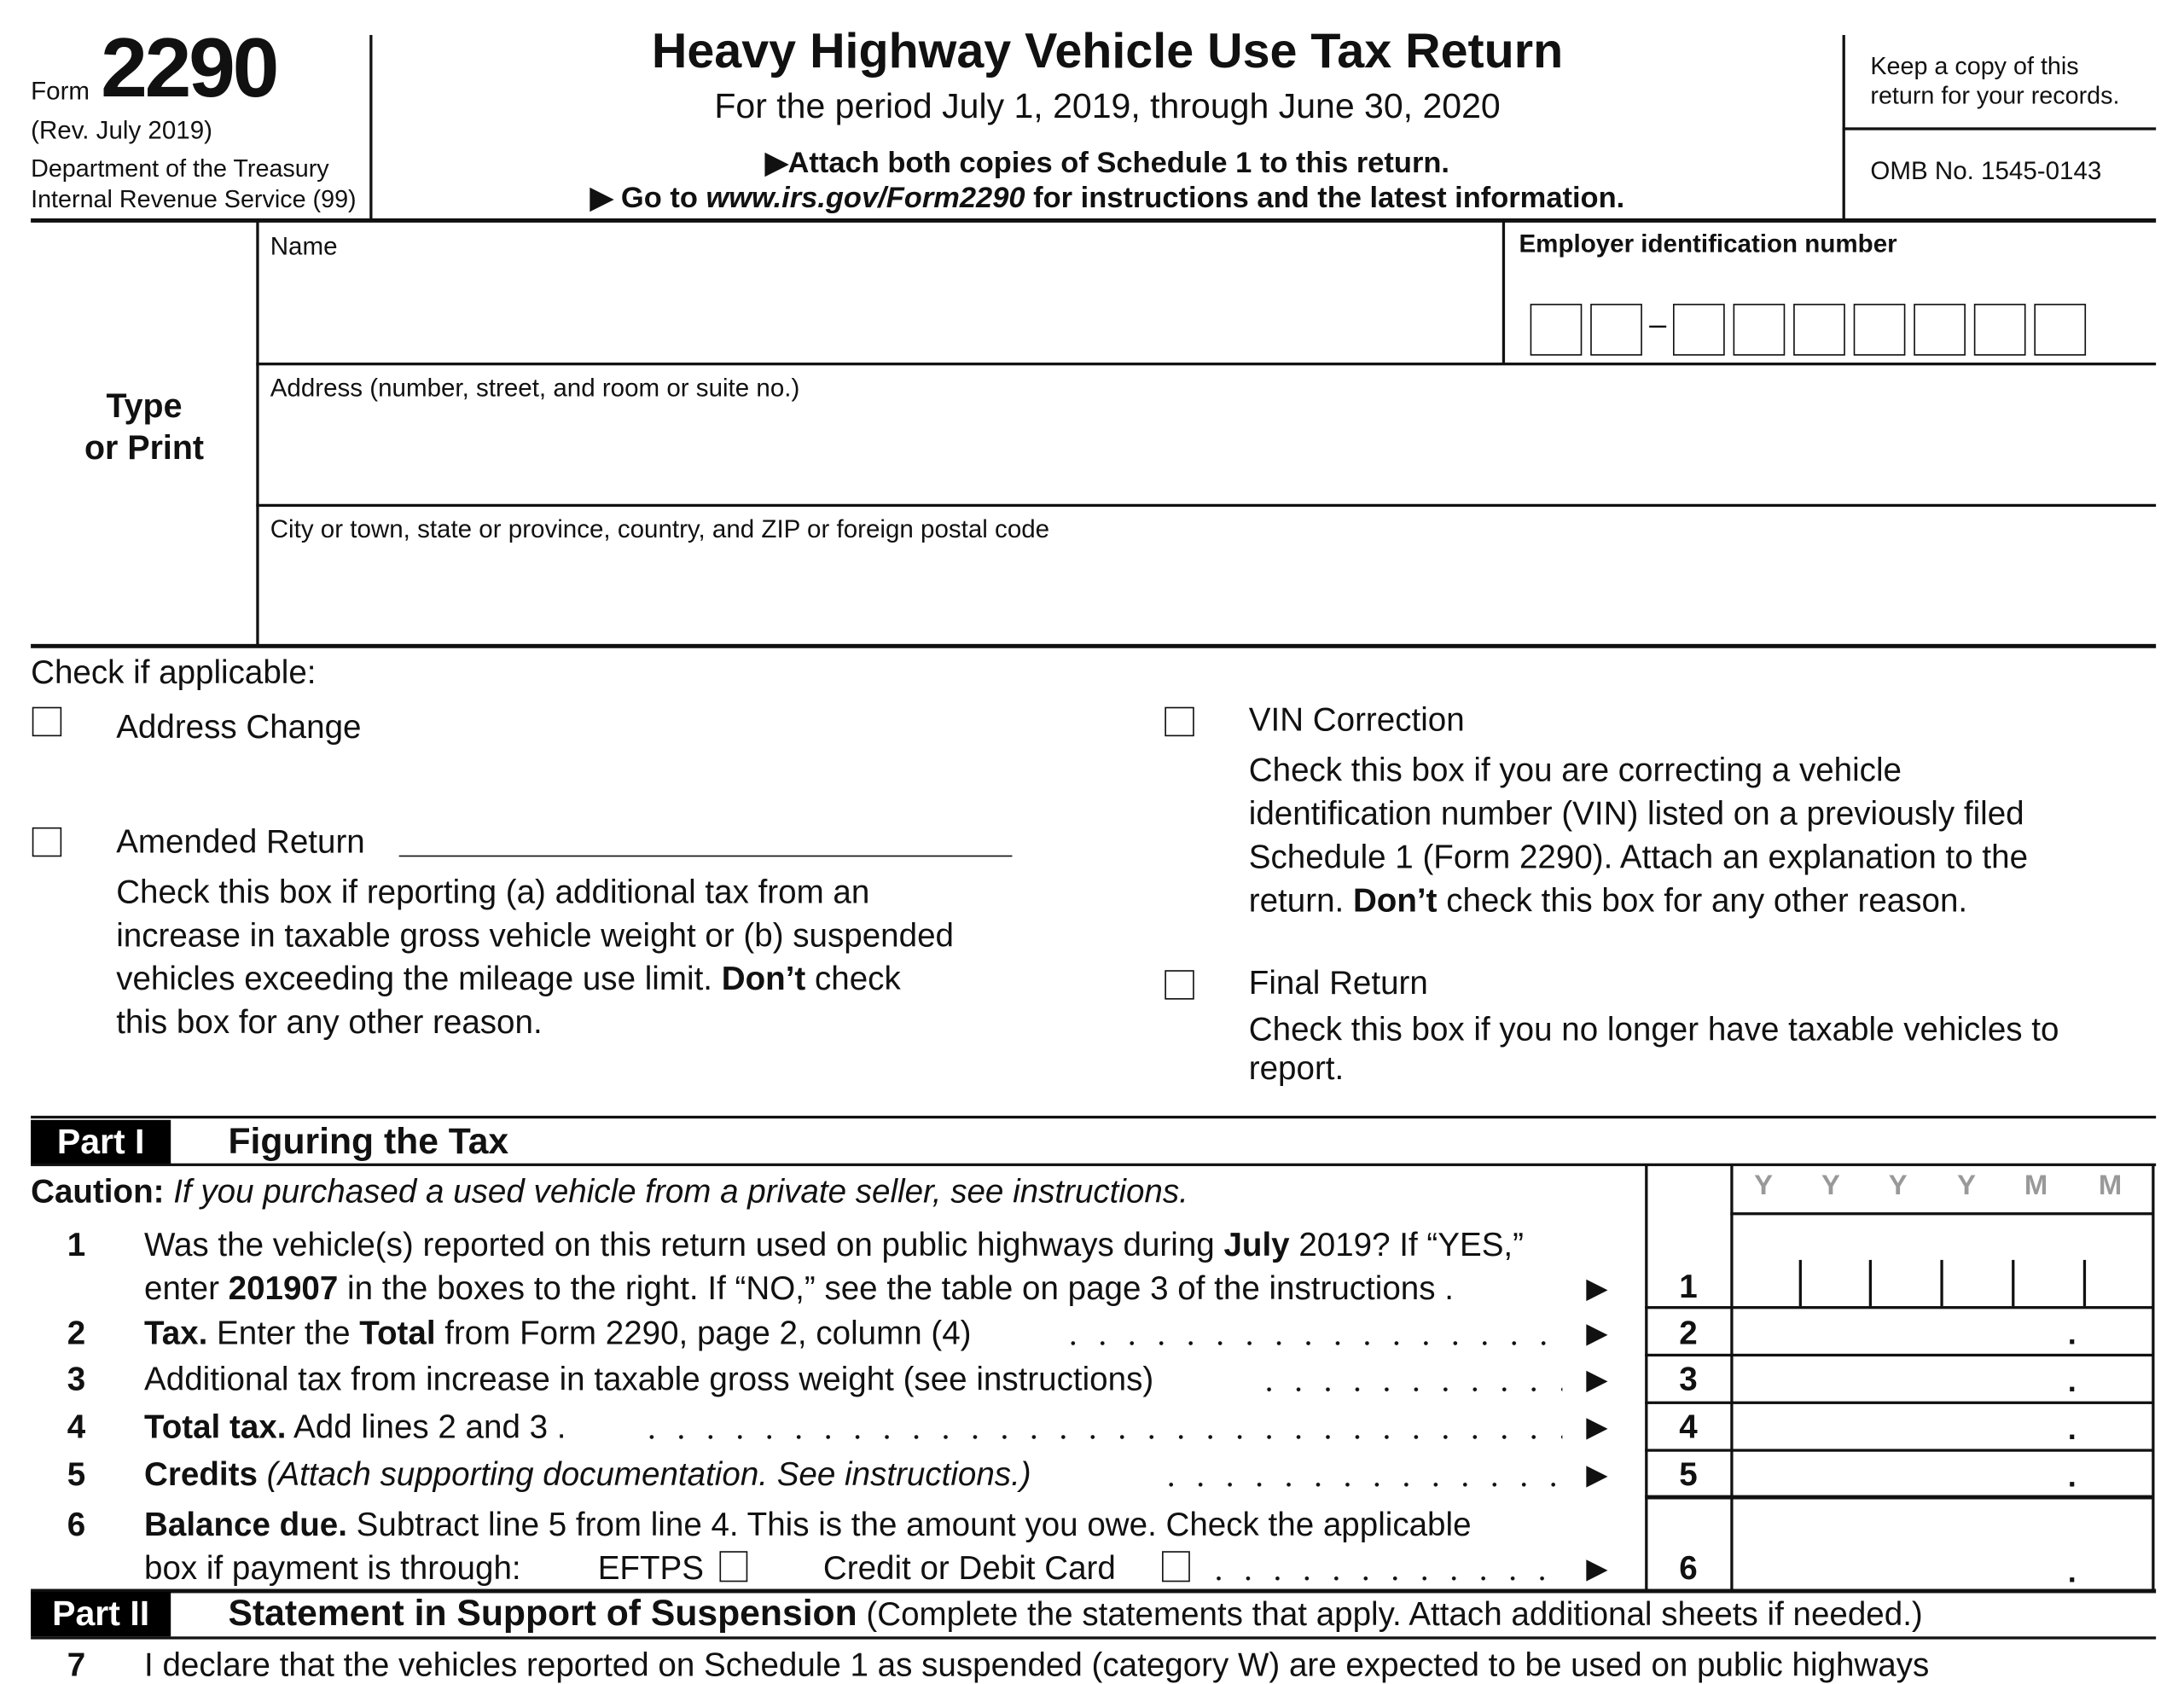  I want to click on line-number: 4, so click(77, 1426).